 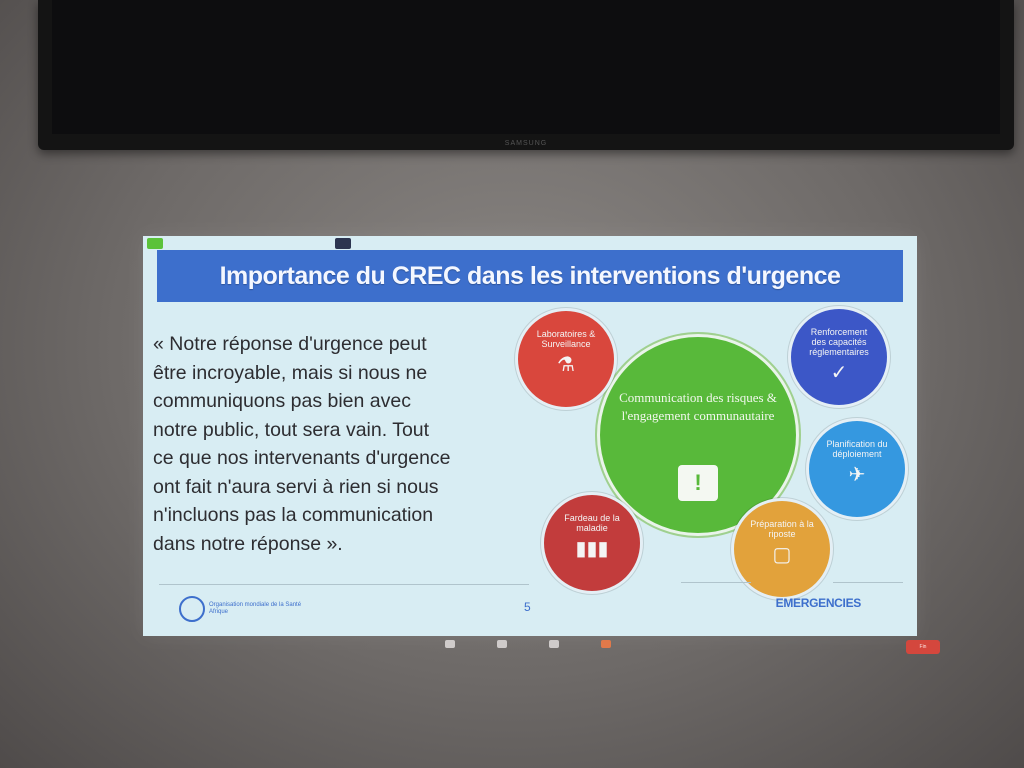 I want to click on circle-disease-burden: Fardeau de la maladie ▮▮▮, so click(x=592, y=543).